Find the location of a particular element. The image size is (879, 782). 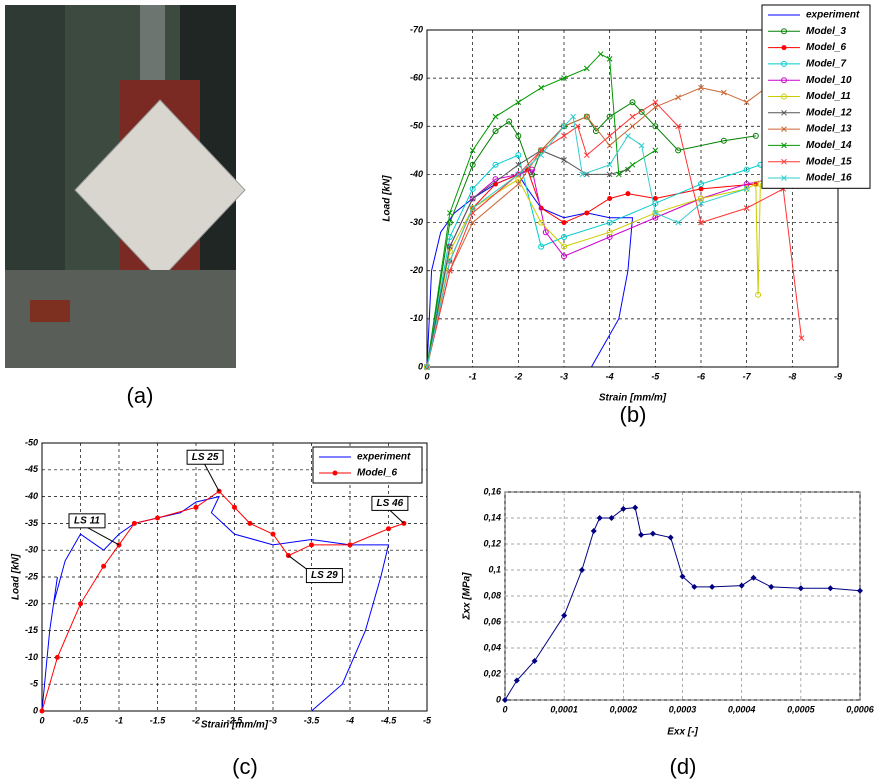

annotation-arrow is located at coordinates (211, 477).